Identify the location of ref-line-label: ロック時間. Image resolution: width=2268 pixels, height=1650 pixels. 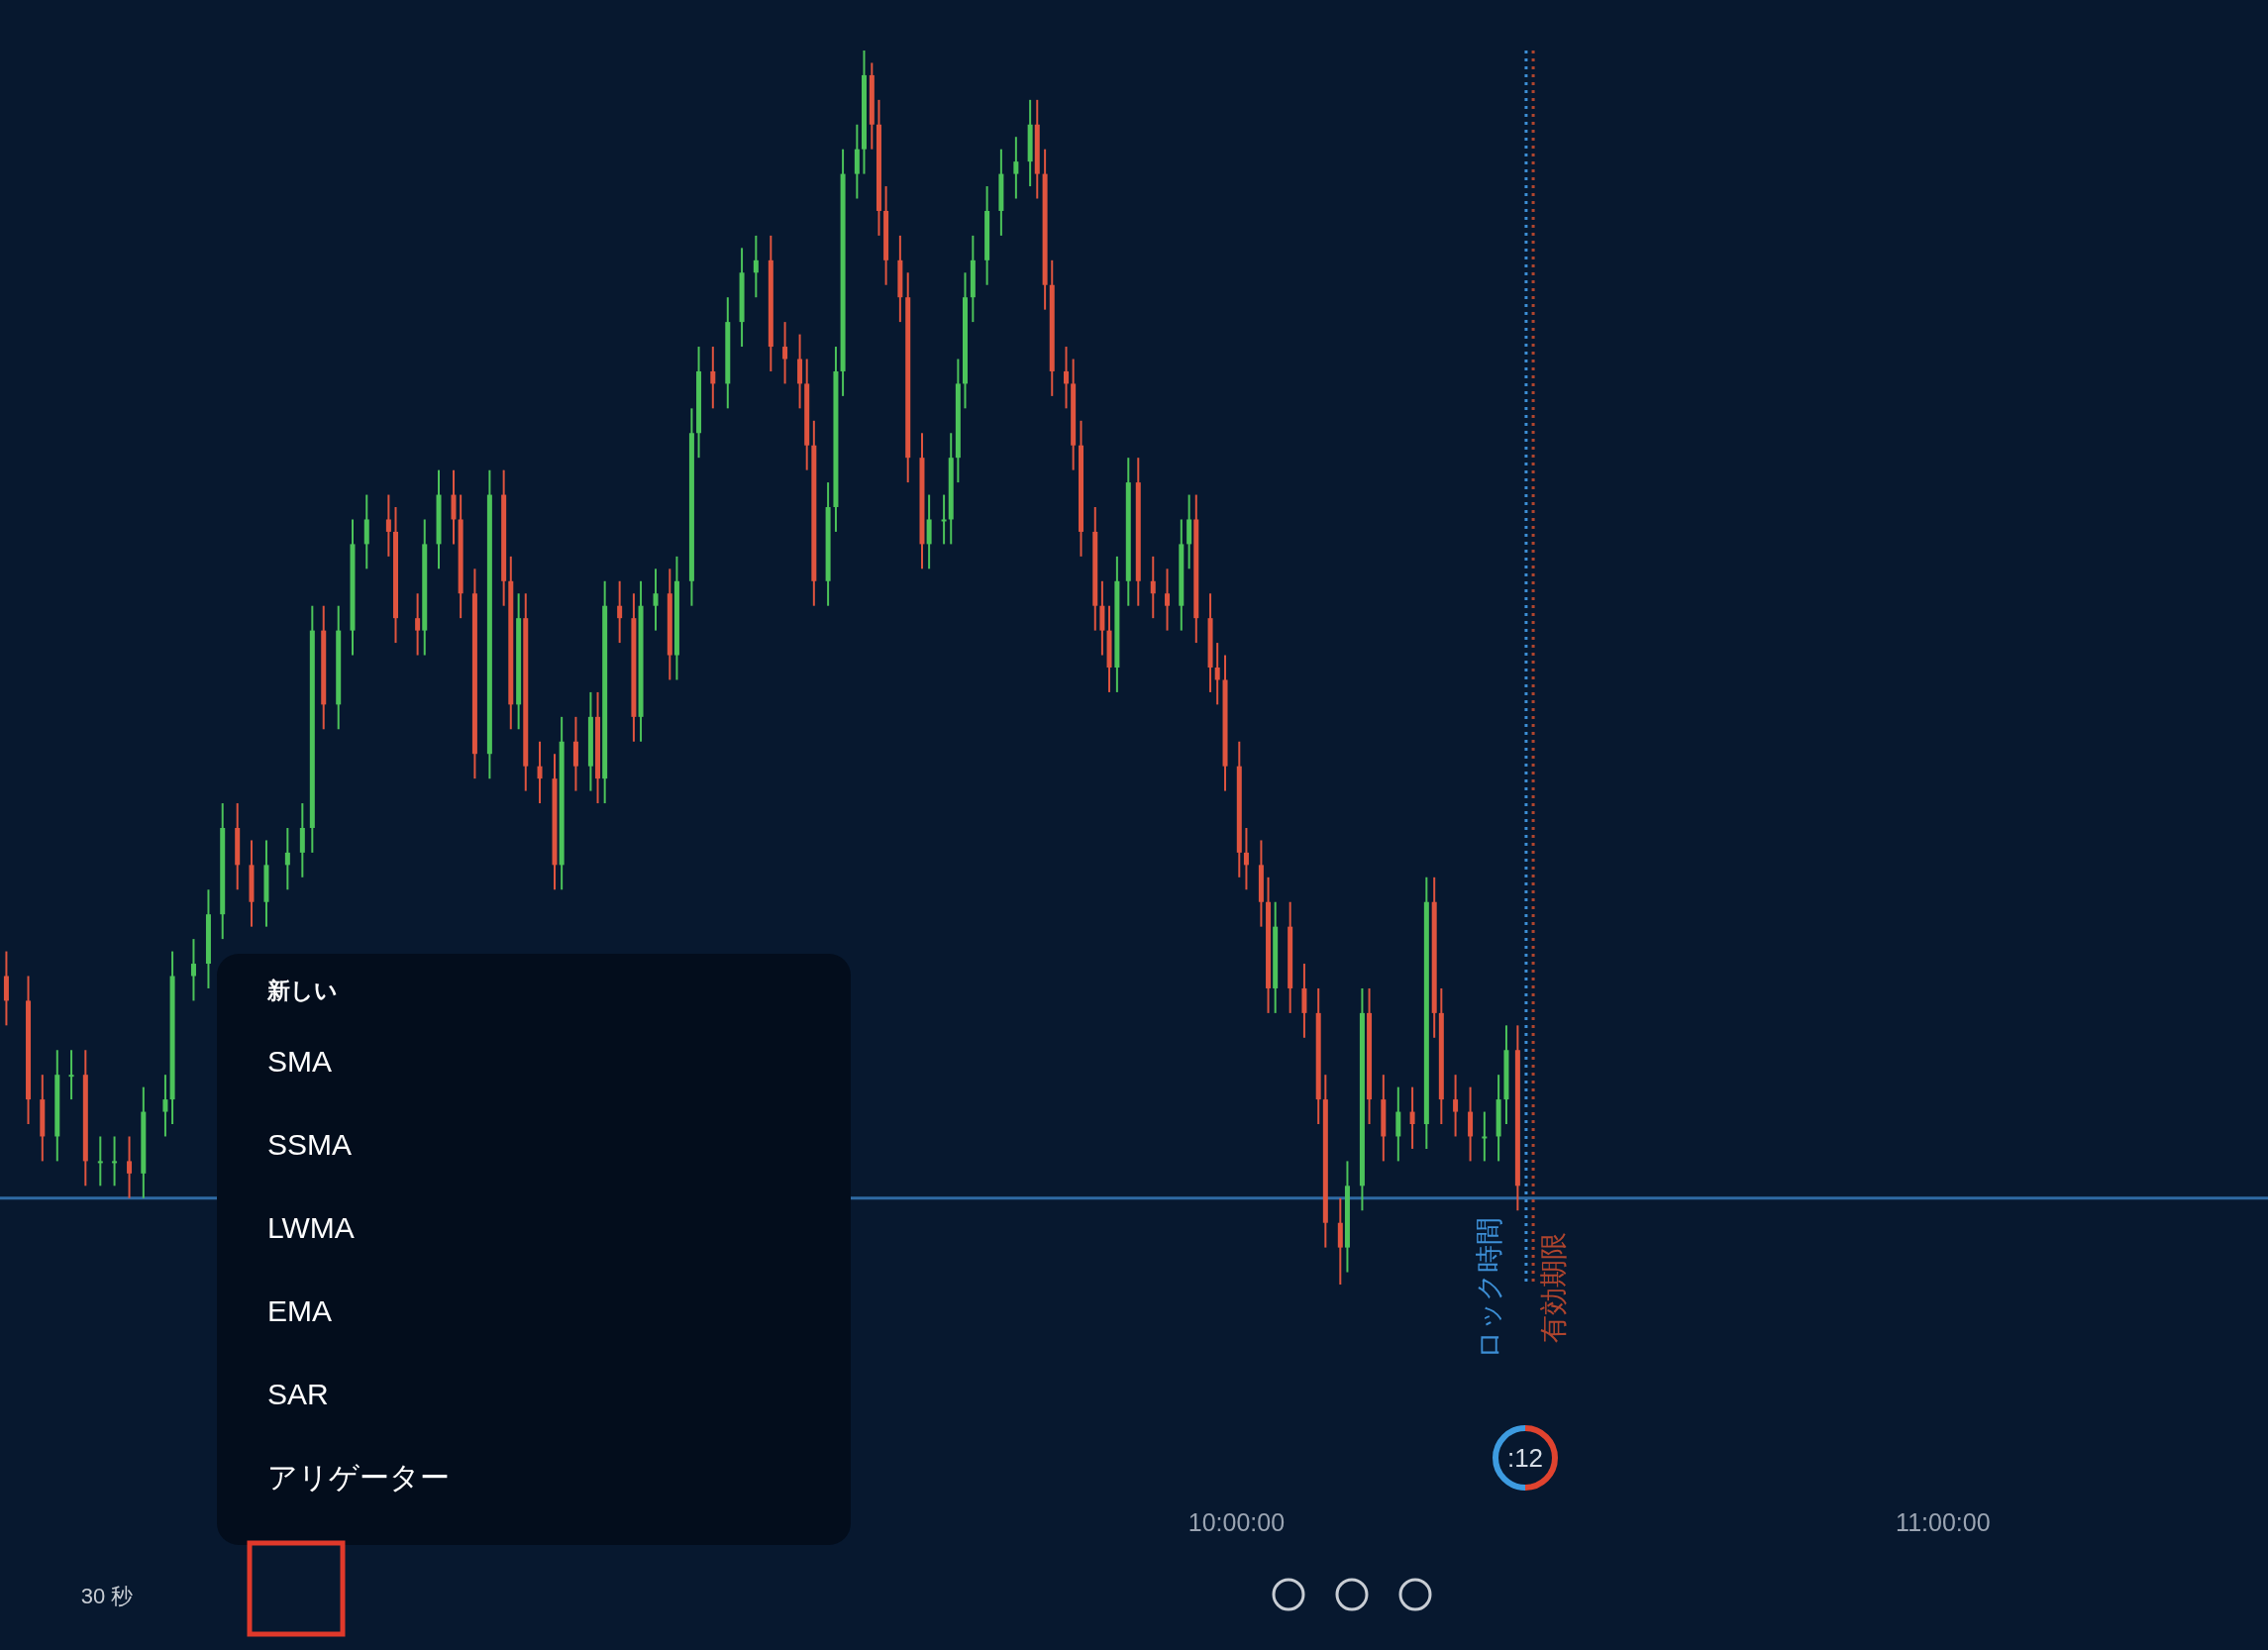
(1488, 1287).